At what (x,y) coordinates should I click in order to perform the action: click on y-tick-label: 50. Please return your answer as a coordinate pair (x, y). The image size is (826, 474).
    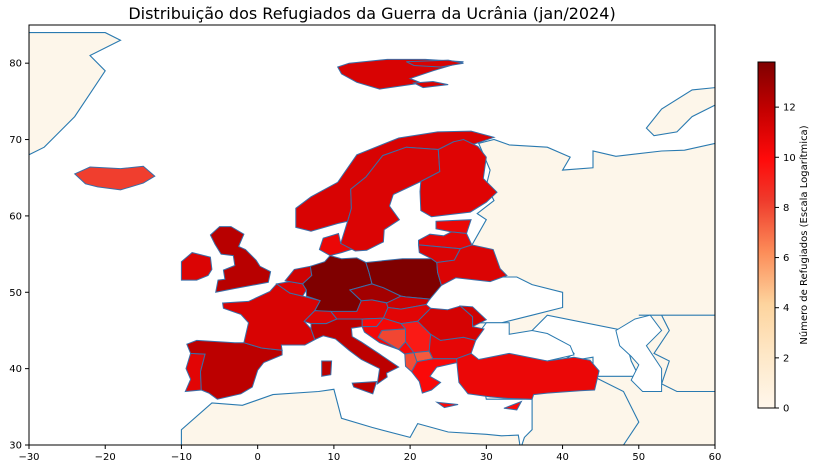
    Looking at the image, I should click on (15, 293).